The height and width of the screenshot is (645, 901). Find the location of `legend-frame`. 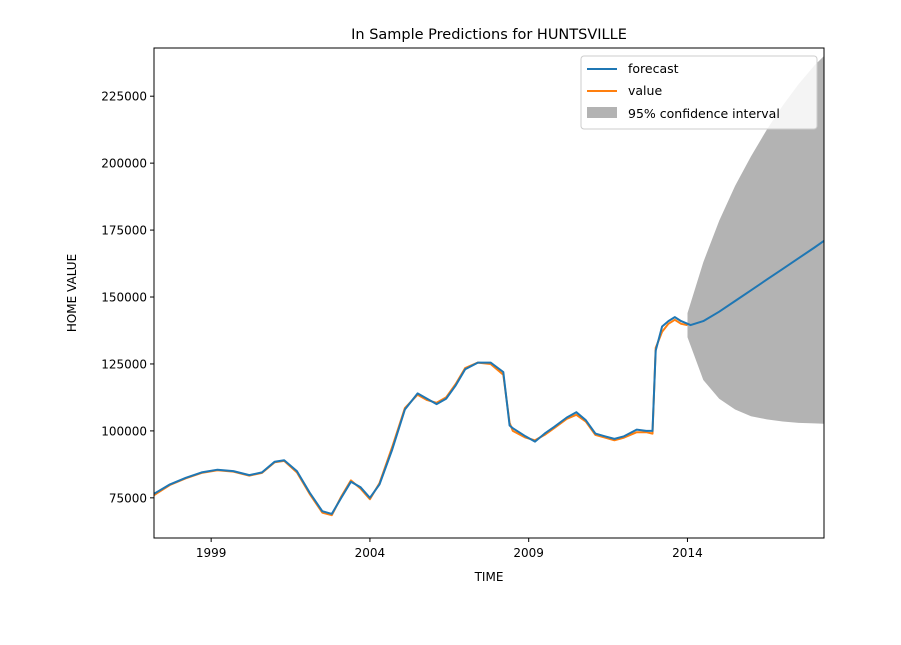

legend-frame is located at coordinates (699, 92).